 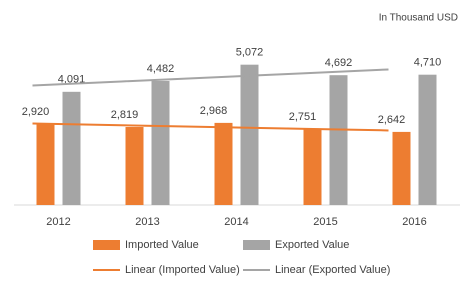 What do you see at coordinates (303, 117) in the screenshot?
I see `data-label: 2,751` at bounding box center [303, 117].